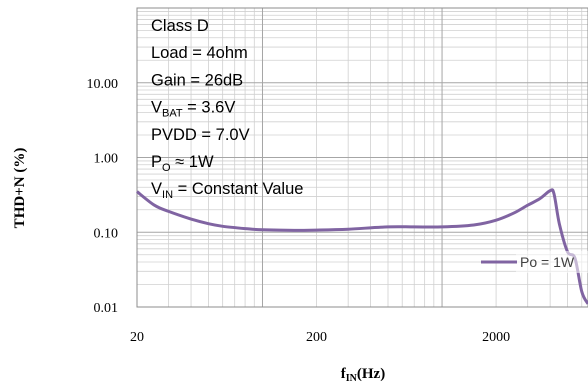  Describe the element at coordinates (106, 308) in the screenshot. I see `y-tick-label: 0.01` at that location.